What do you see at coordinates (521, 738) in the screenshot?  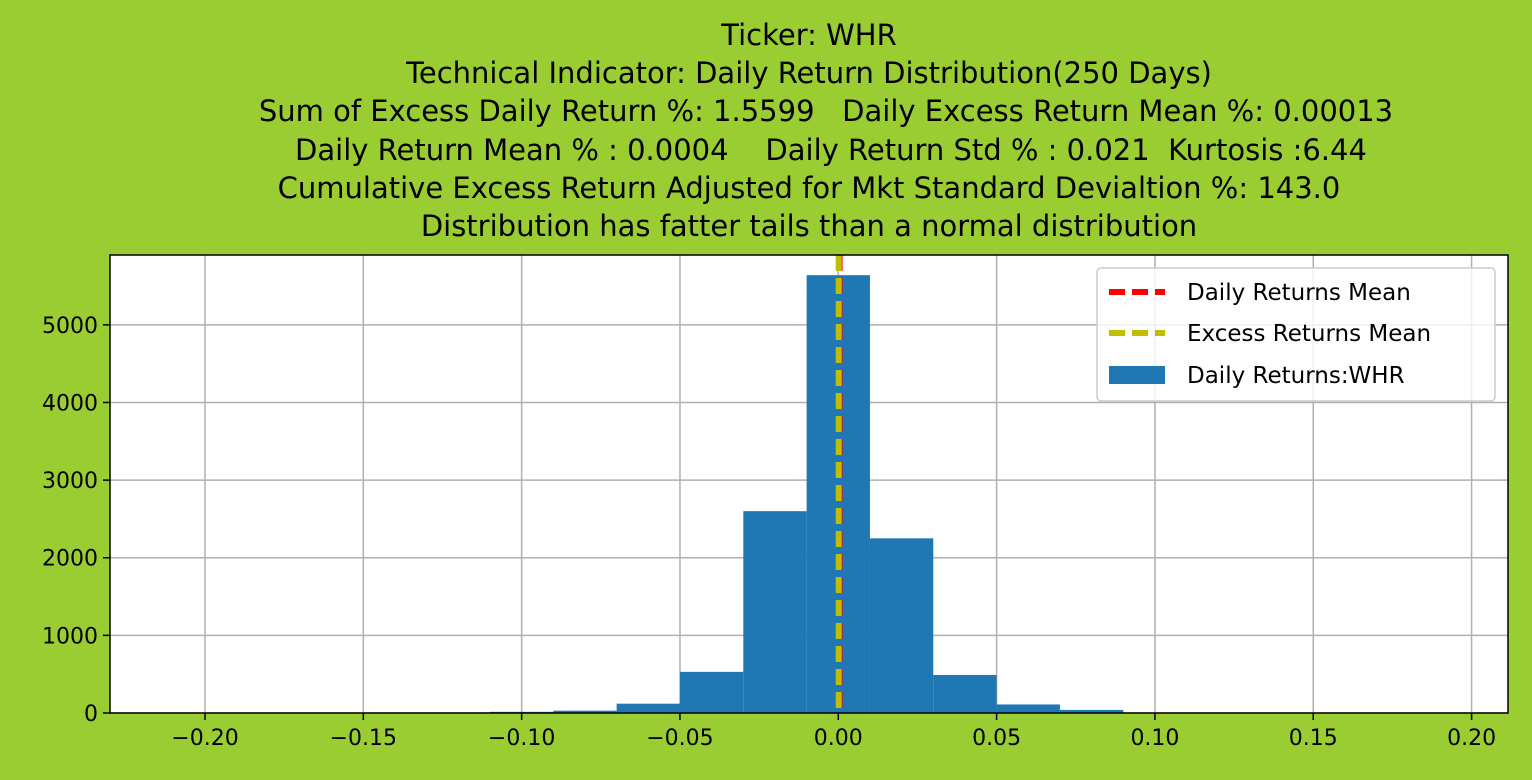 I see `x-tick-label: −0.10` at bounding box center [521, 738].